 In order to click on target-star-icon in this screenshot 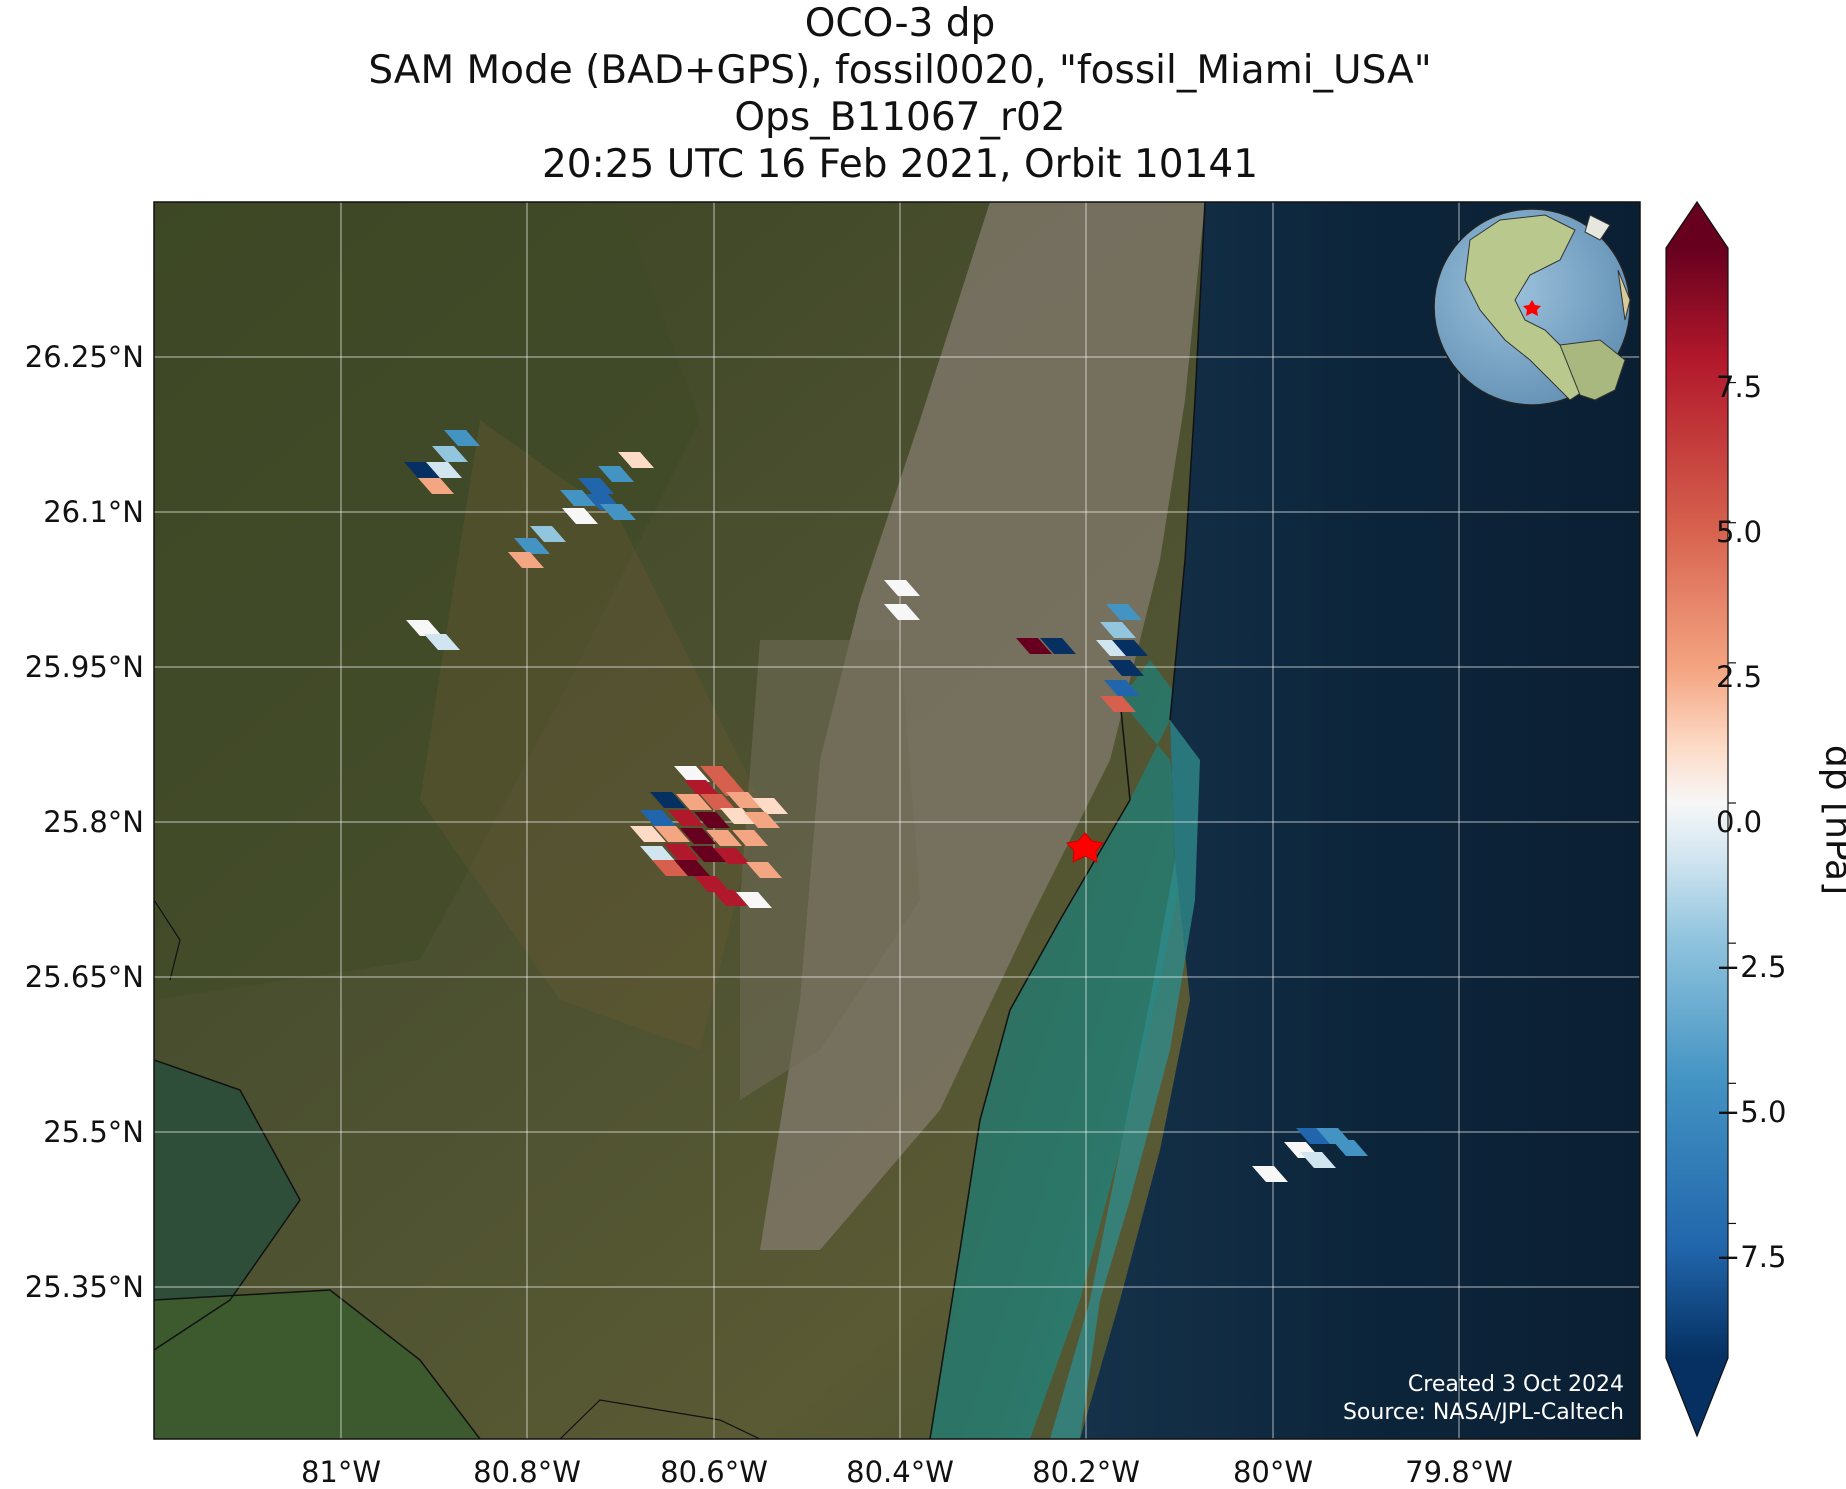, I will do `click(1085, 847)`.